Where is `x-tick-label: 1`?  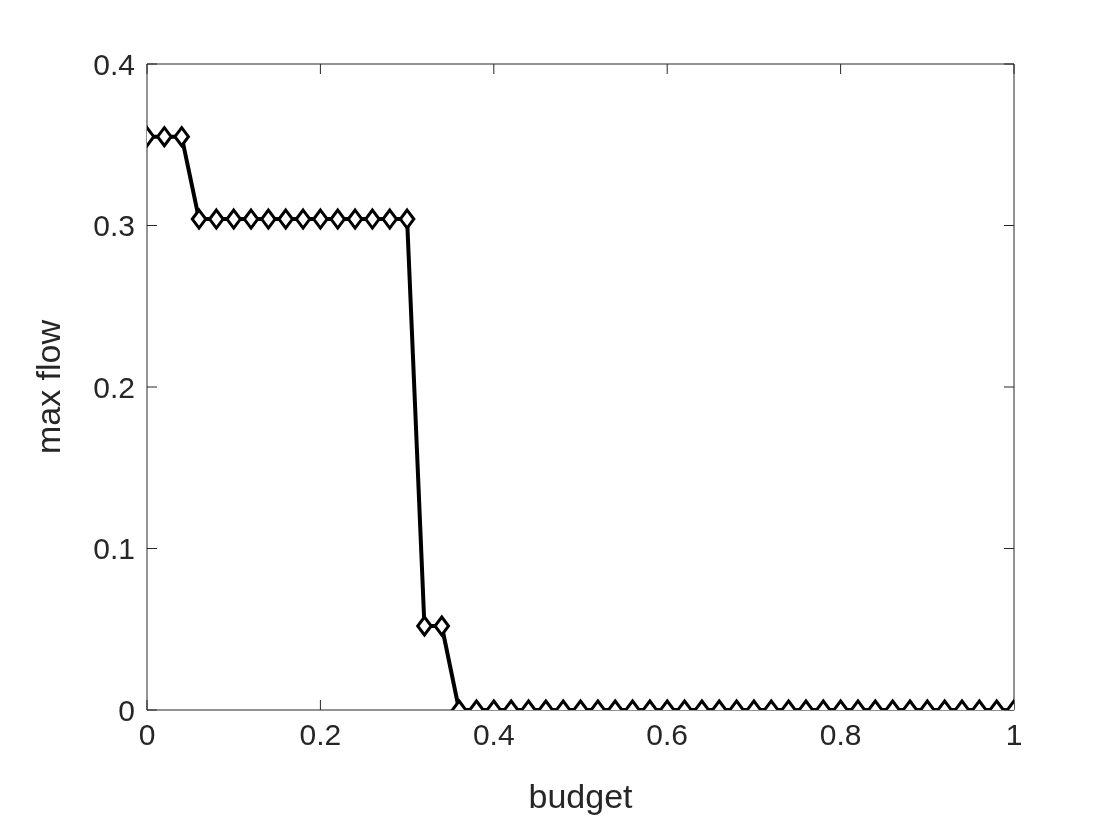 x-tick-label: 1 is located at coordinates (1014, 735).